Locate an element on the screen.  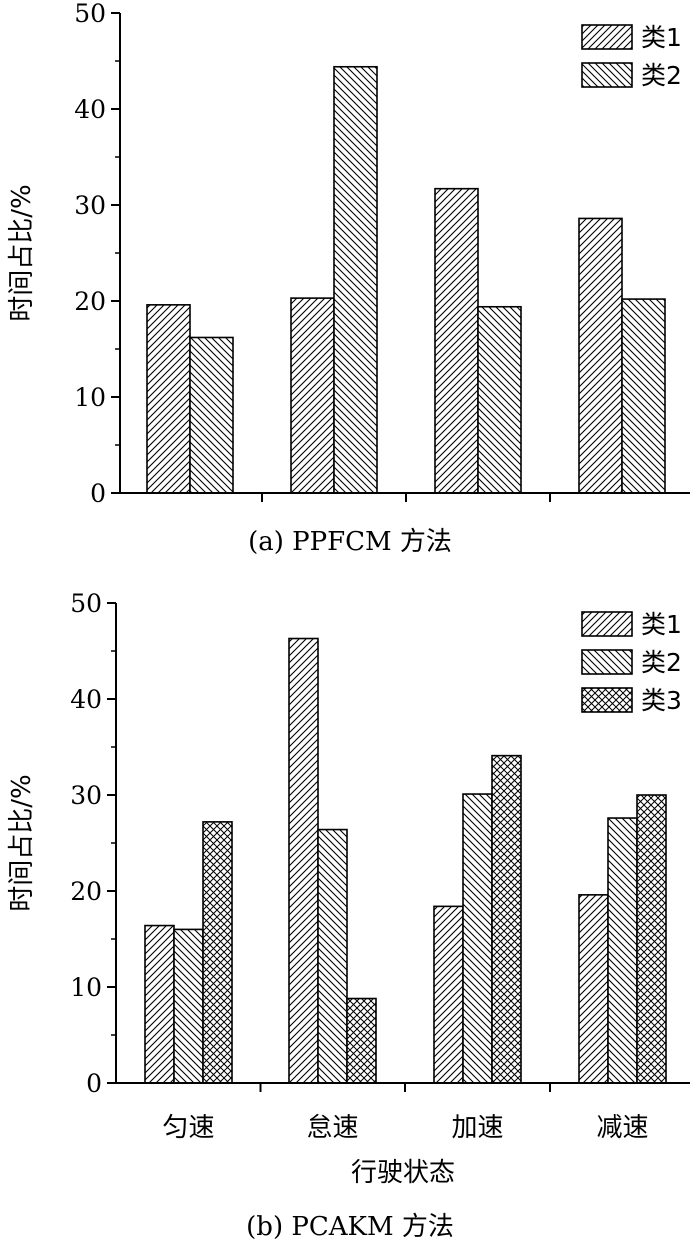
a-legend-label-1: 类1 is located at coordinates (661, 37).